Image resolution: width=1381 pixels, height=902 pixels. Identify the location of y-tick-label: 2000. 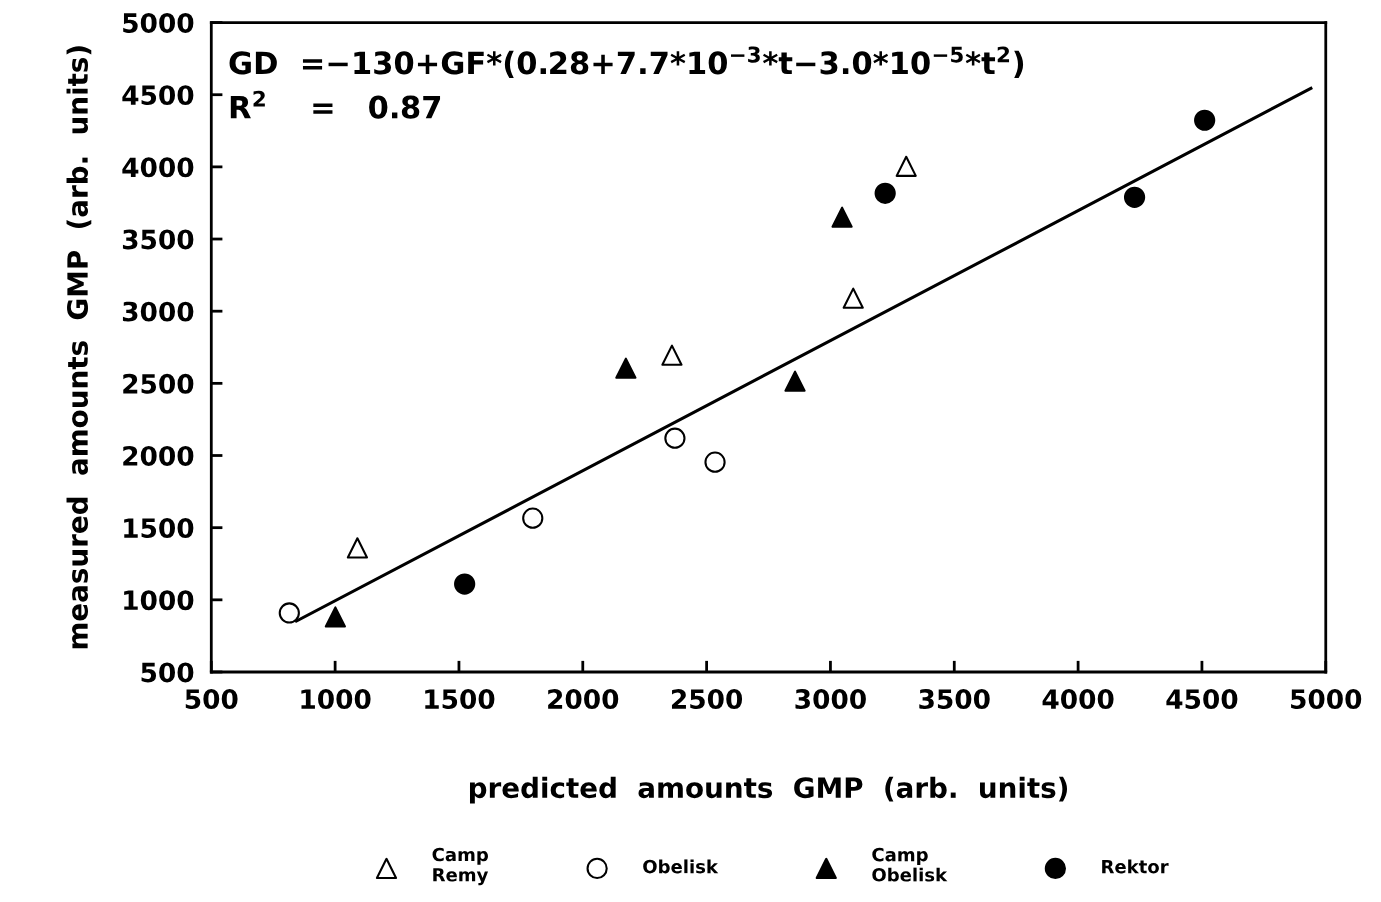
(158, 455).